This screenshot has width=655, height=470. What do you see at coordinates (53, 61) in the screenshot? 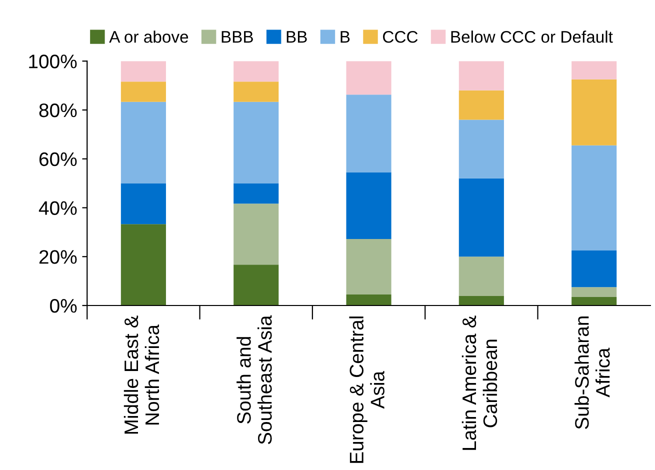
I see `y-tick-label: 100%` at bounding box center [53, 61].